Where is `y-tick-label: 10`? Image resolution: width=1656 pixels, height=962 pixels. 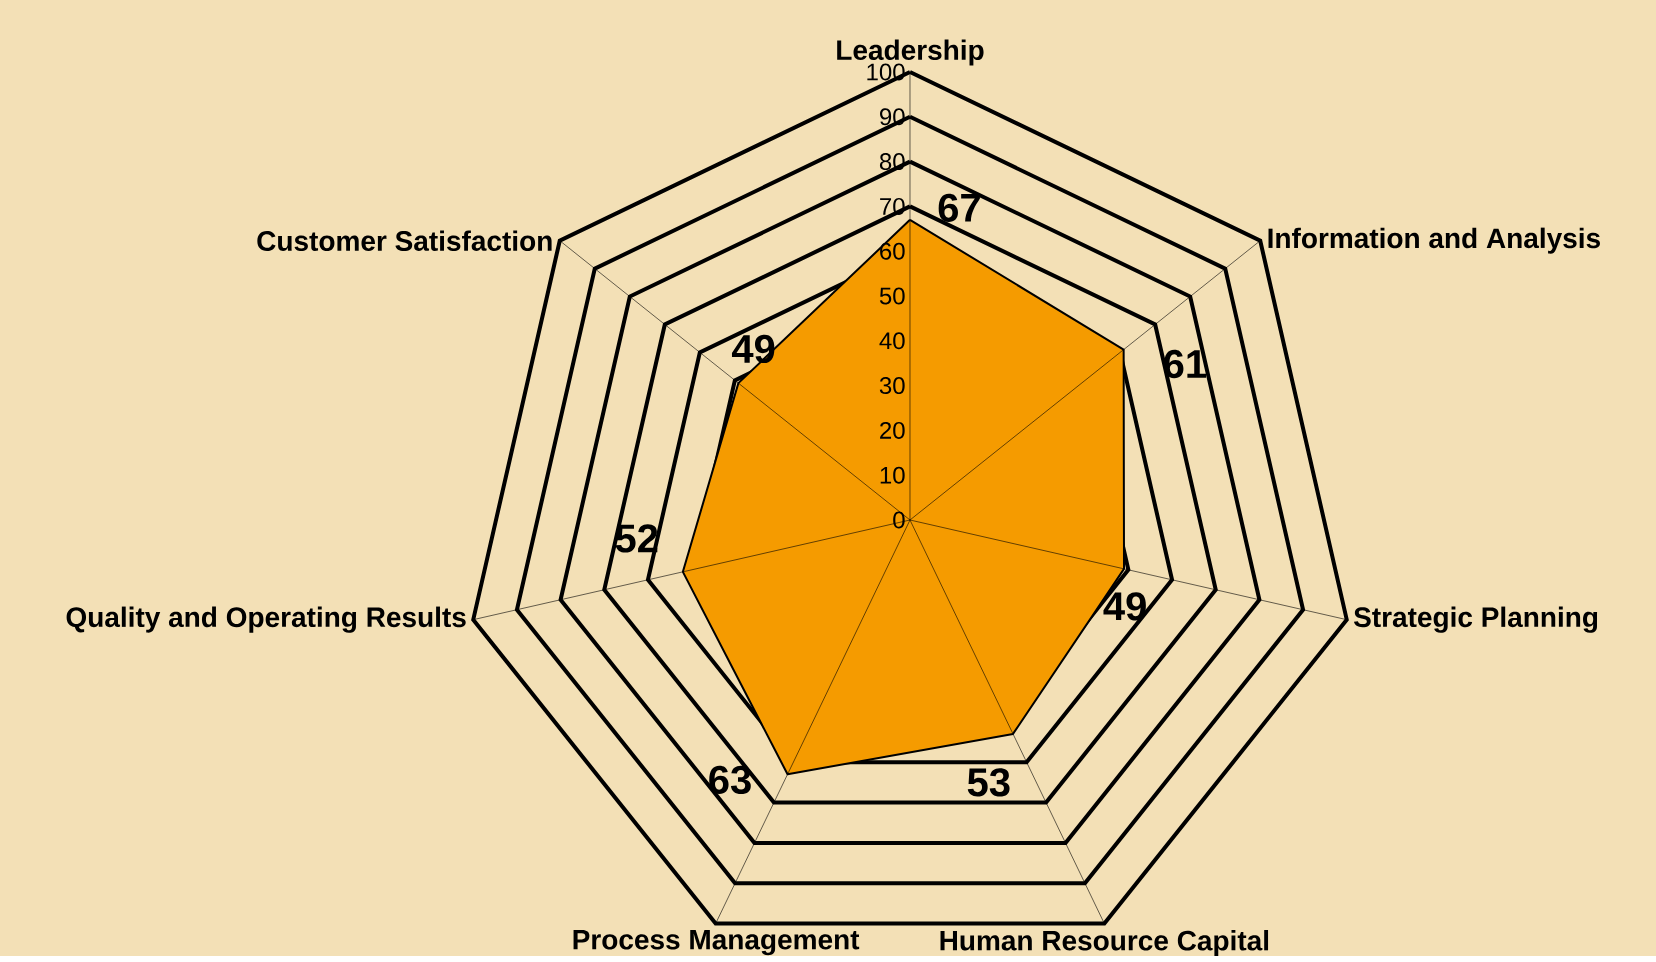
y-tick-label: 10 is located at coordinates (892, 475).